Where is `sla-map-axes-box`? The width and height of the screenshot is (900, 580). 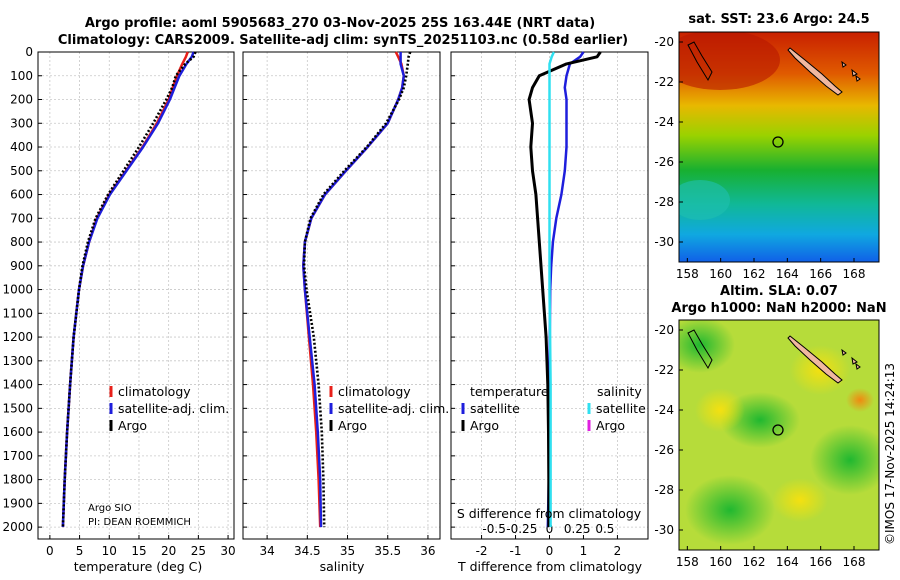
sla-map-axes-box is located at coordinates (779, 435).